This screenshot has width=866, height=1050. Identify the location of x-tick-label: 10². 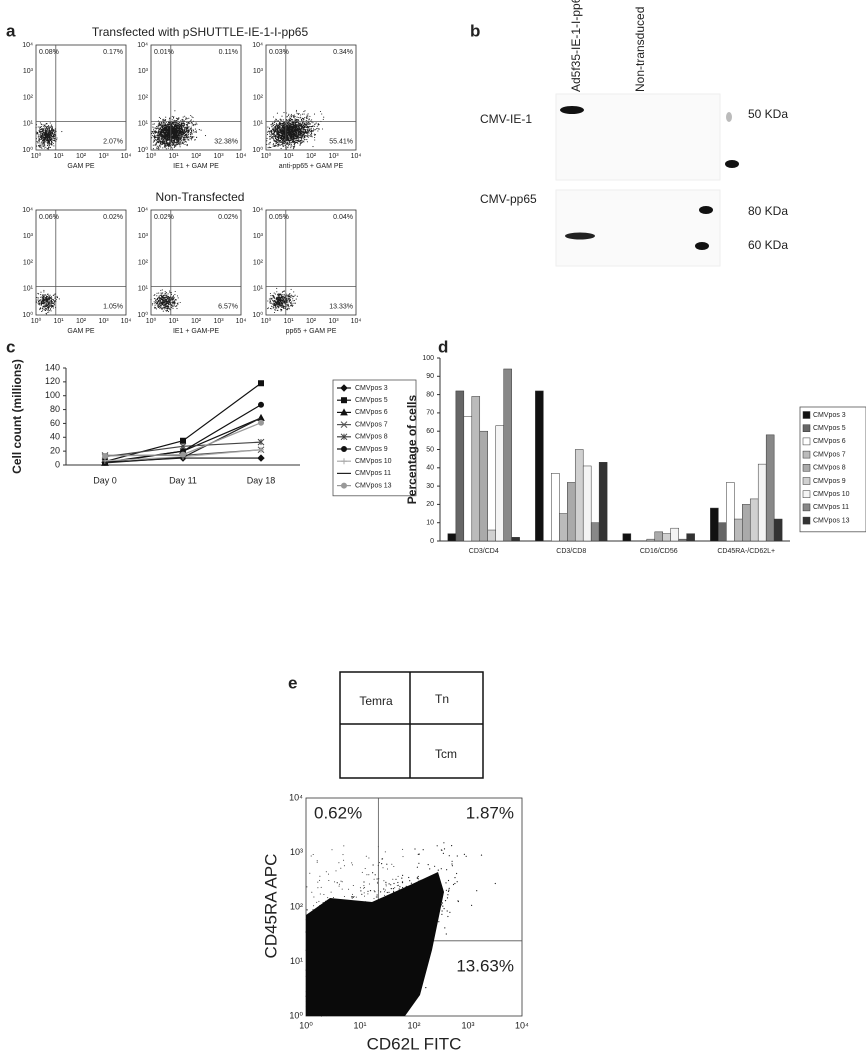
(311, 156).